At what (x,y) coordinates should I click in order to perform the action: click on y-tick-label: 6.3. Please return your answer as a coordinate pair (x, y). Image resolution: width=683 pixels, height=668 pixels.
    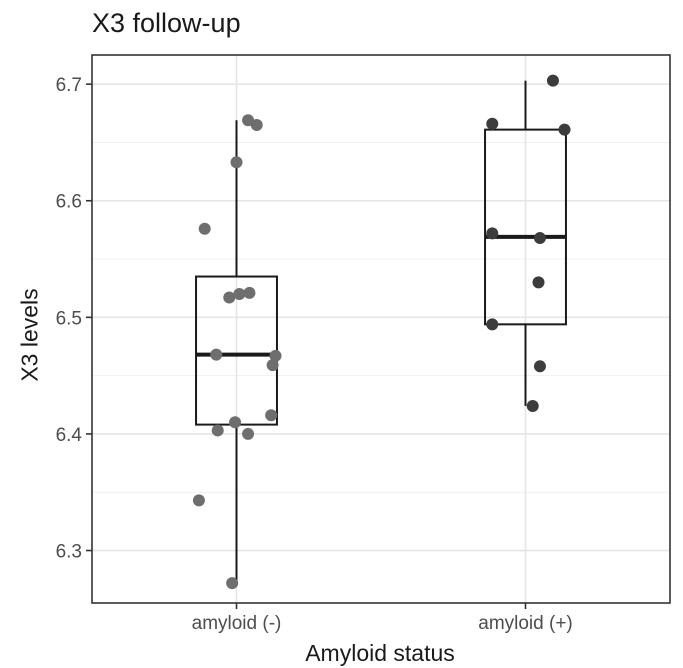
    Looking at the image, I should click on (69, 552).